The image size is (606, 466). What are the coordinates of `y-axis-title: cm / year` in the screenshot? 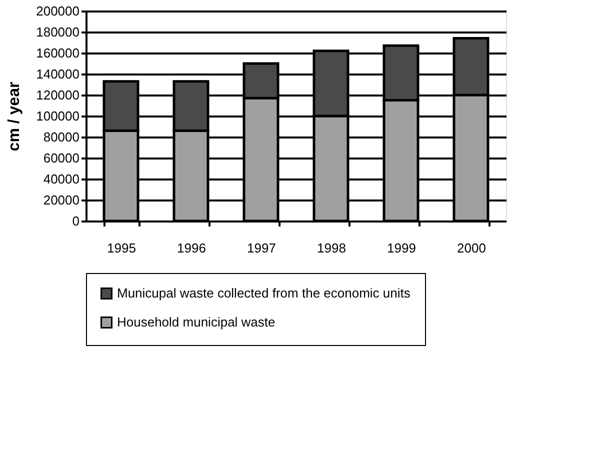 It's located at (15, 117).